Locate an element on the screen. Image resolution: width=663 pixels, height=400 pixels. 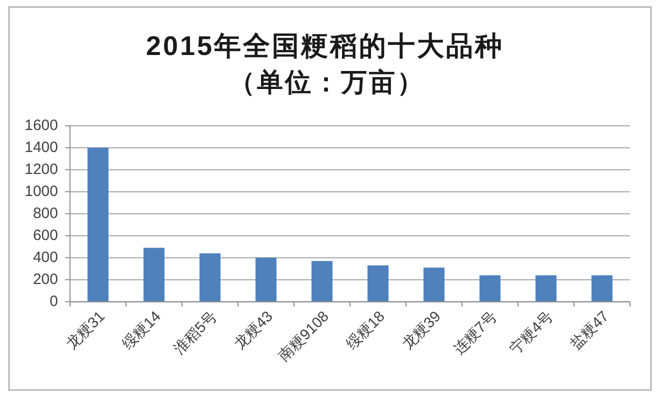
y-tick-label: 800 is located at coordinates (45, 213).